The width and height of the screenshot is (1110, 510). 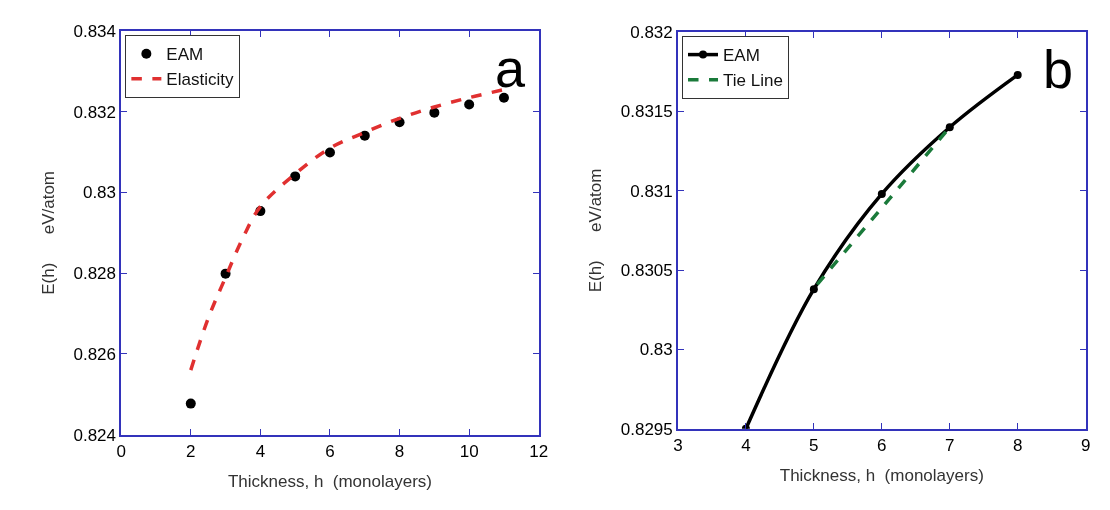 What do you see at coordinates (95, 274) in the screenshot?
I see `y-tick-label: 0.828` at bounding box center [95, 274].